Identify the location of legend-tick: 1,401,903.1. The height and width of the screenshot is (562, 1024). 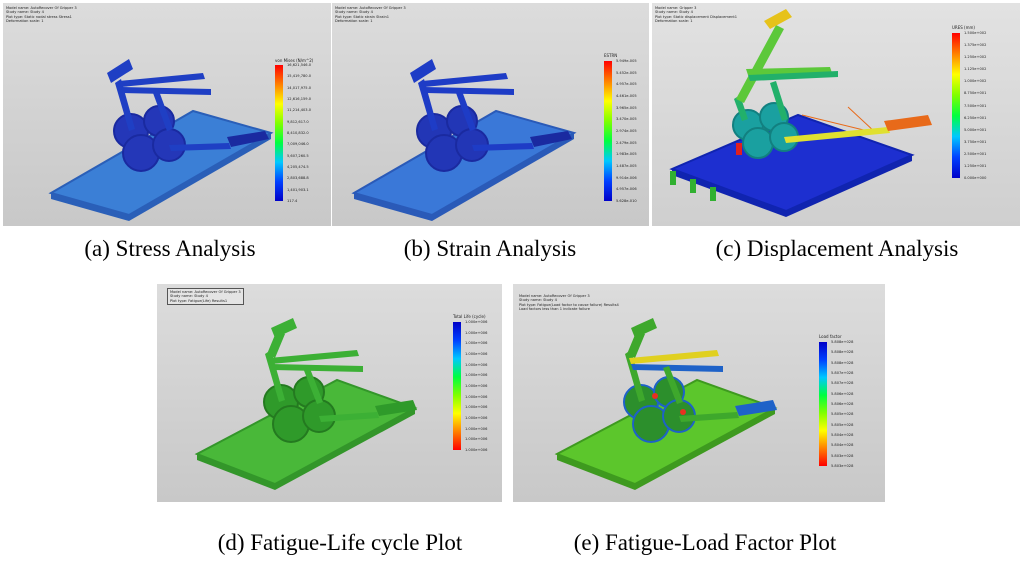
(298, 189).